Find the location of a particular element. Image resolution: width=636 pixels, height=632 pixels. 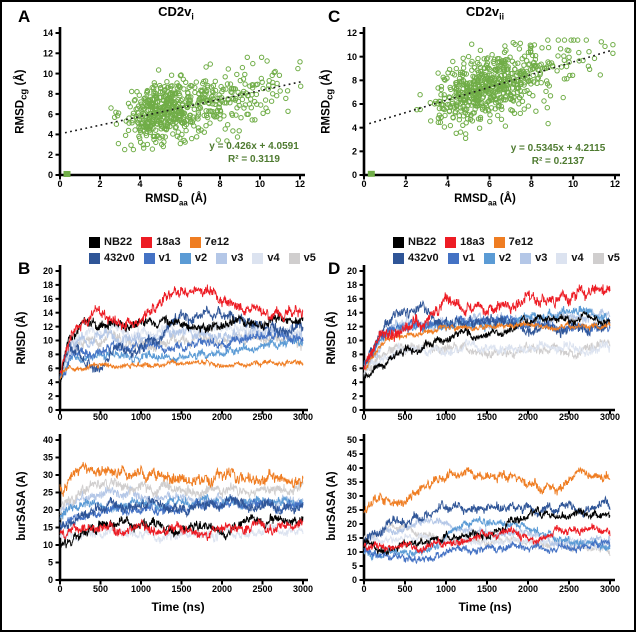

b-time-label: Time (ns) is located at coordinates (178, 607).